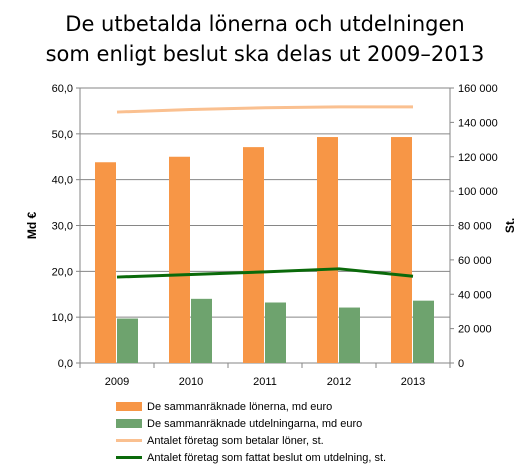 The height and width of the screenshot is (470, 530). Describe the element at coordinates (510, 225) in the screenshot. I see `y-right-axis-label: St.` at that location.